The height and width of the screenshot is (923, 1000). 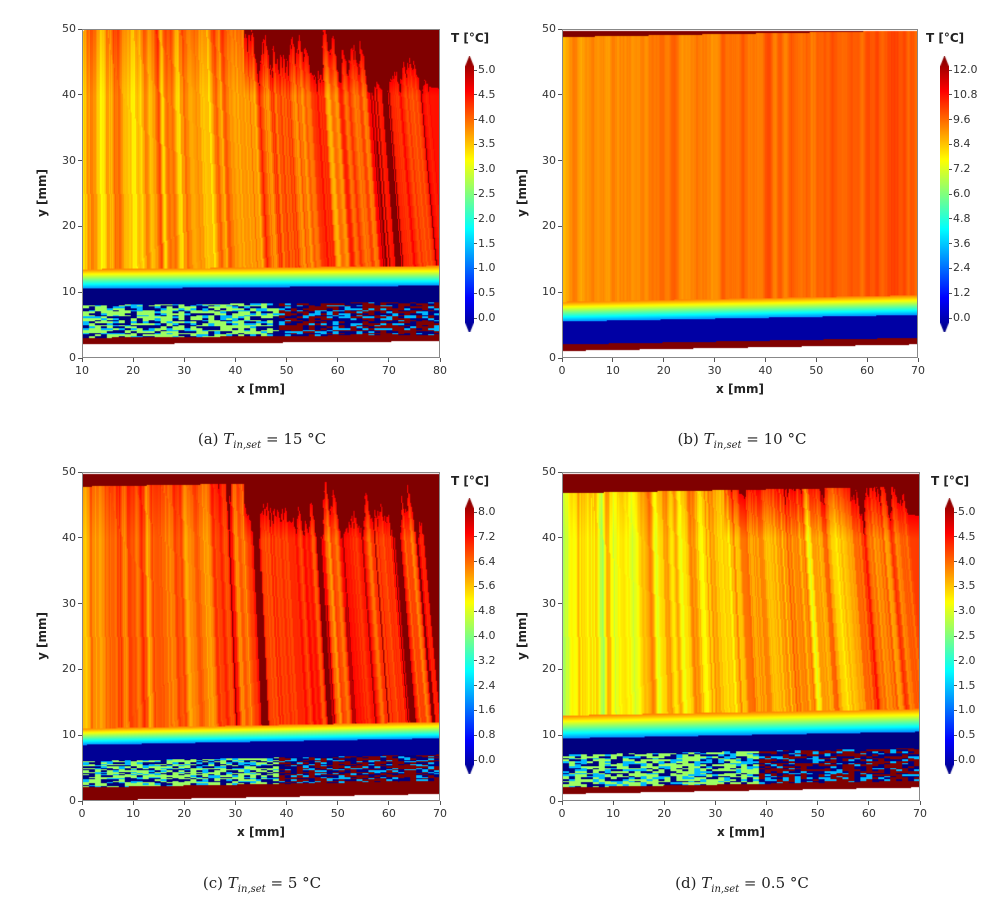 What do you see at coordinates (487, 586) in the screenshot?
I see `colorbar-tick-label: 5.6` at bounding box center [487, 586].